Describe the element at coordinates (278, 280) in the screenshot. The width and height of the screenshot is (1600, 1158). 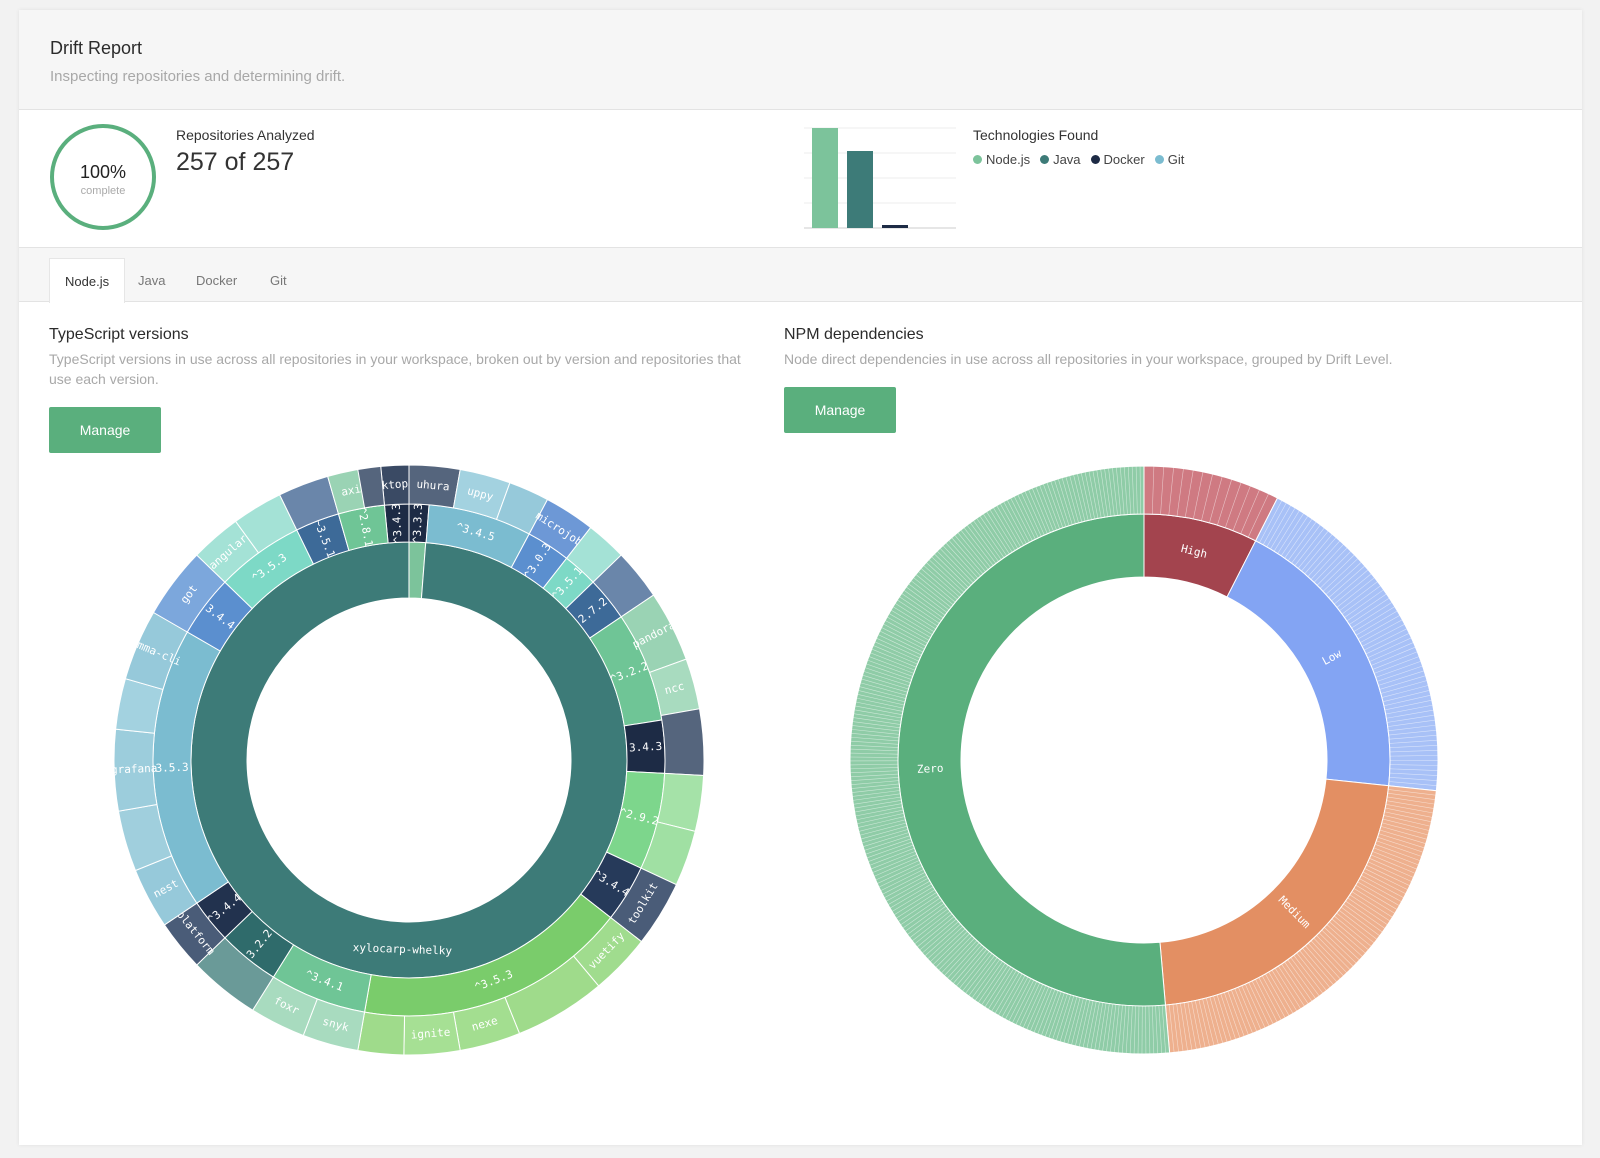
I see `tab-git: Git` at that location.